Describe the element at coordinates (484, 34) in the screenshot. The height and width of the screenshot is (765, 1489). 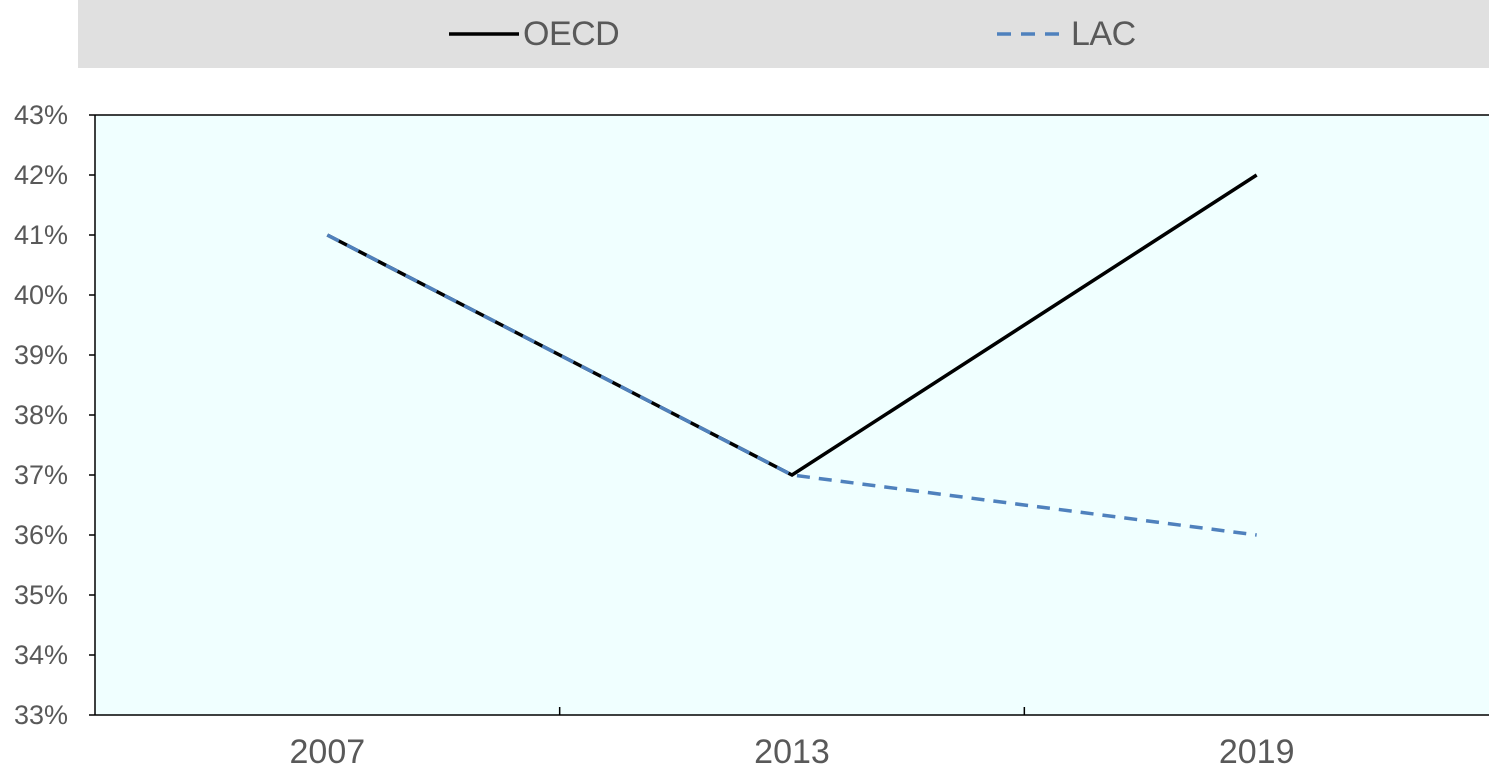
I see `legend-swatch-oecd` at that location.